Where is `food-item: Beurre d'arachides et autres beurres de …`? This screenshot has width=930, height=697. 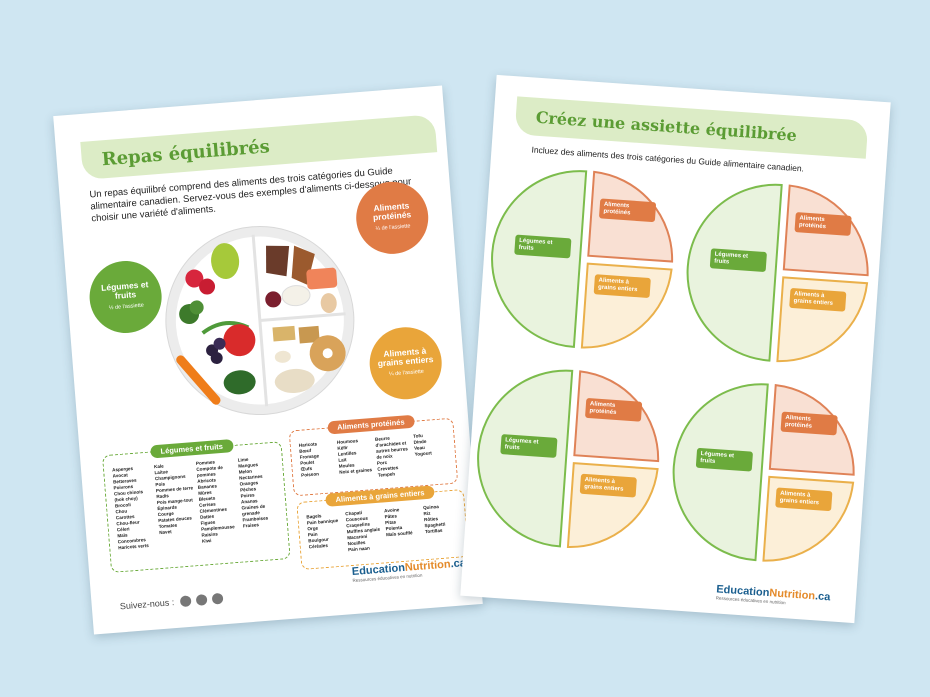
food-item: Beurre d'arachides et autres beurres de … is located at coordinates (391, 447).